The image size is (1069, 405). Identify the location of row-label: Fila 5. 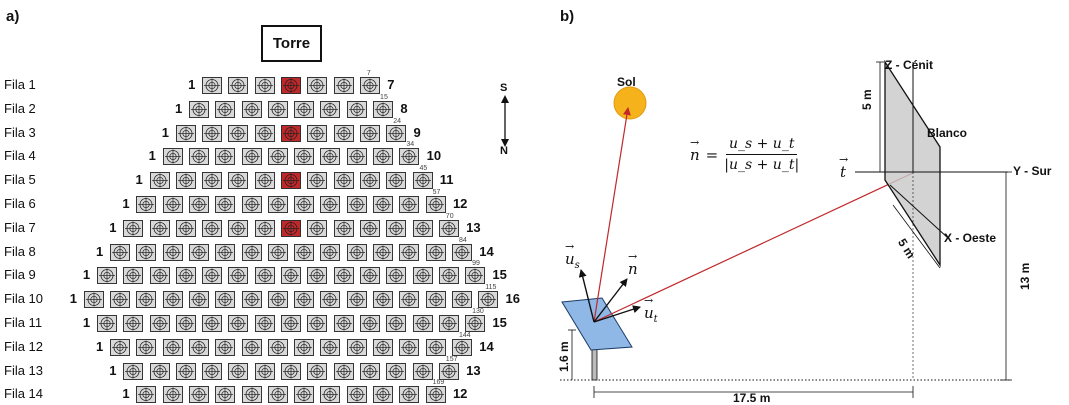
(20, 180).